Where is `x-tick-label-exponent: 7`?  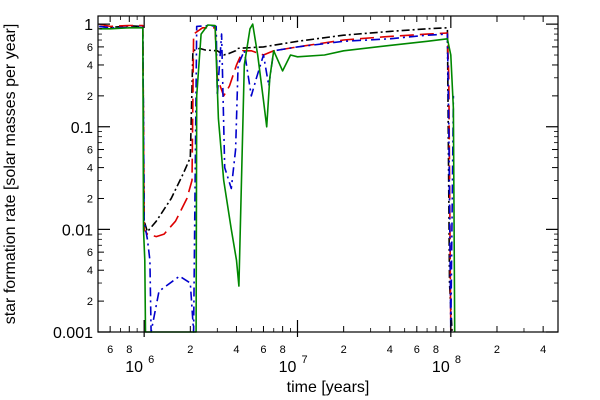 x-tick-label-exponent: 7 is located at coordinates (304, 360).